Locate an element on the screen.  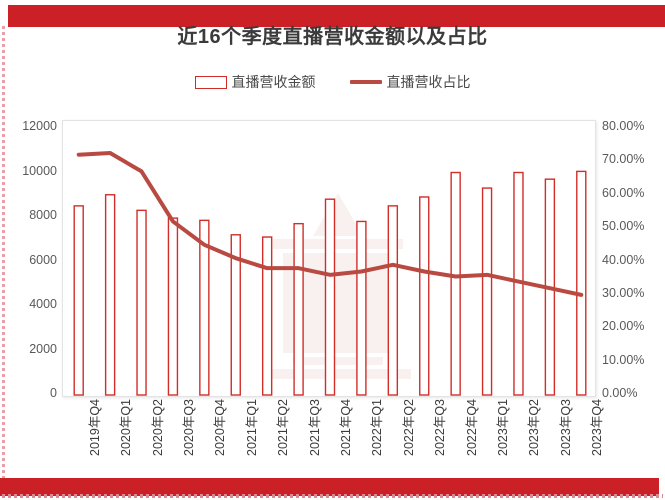
y-left-tick: 10000 is located at coordinates (39, 170).